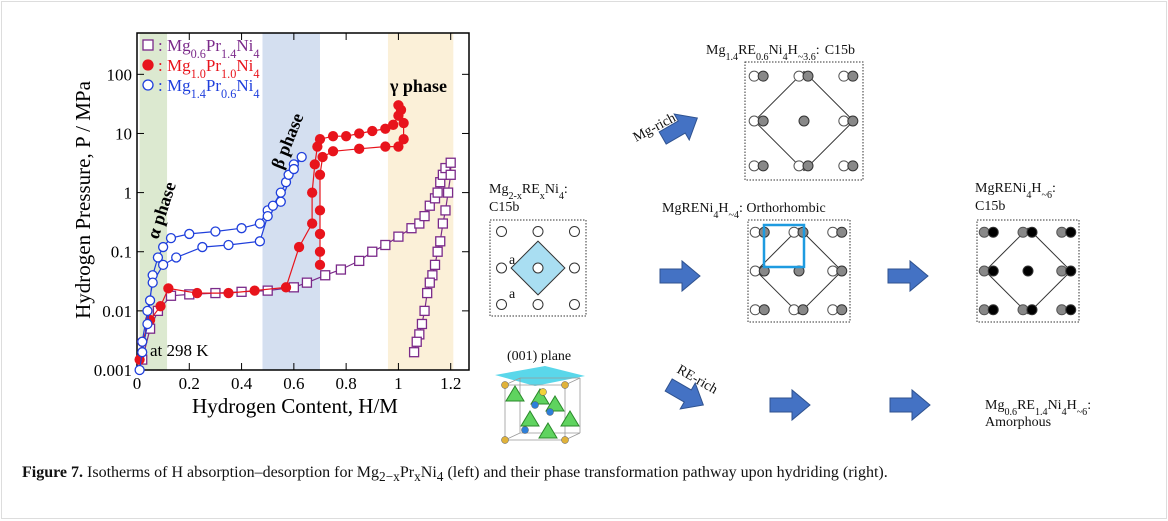 This screenshot has width=1168, height=521. What do you see at coordinates (763, 53) in the screenshot?
I see `phase-label: Mg1.4RE0.6Ni4H~3.6:` at bounding box center [763, 53].